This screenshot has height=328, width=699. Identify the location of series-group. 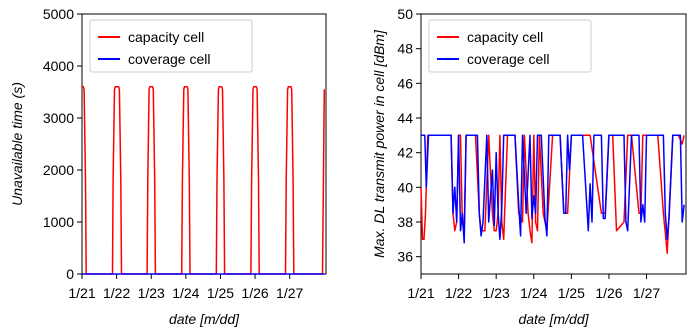
(552, 194).